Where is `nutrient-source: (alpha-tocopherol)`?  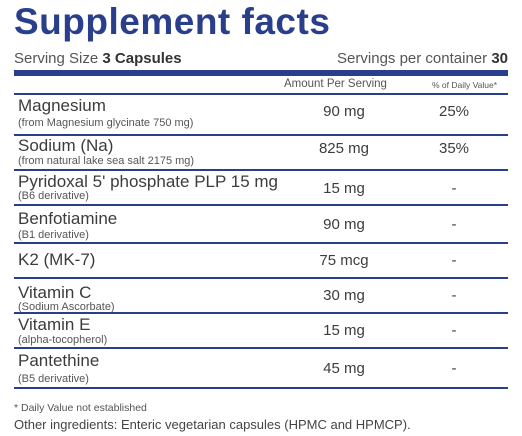 nutrient-source: (alpha-tocopherol) is located at coordinates (63, 340).